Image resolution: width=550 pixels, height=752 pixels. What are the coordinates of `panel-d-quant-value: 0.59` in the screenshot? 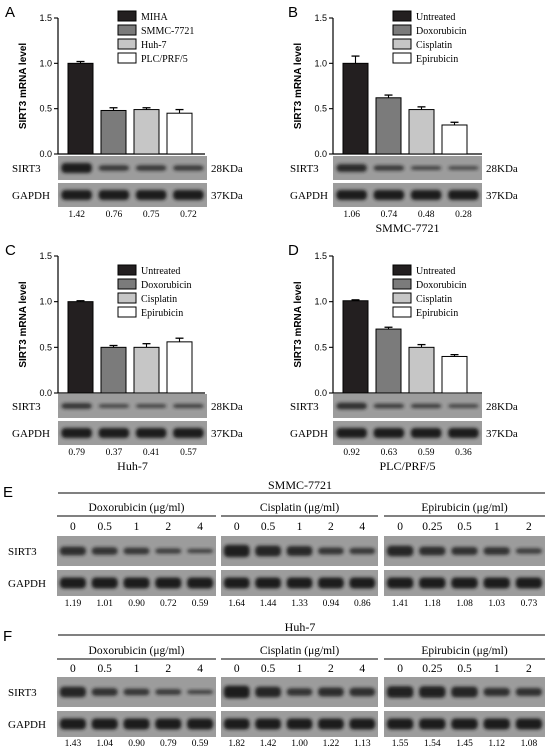 It's located at (426, 453).